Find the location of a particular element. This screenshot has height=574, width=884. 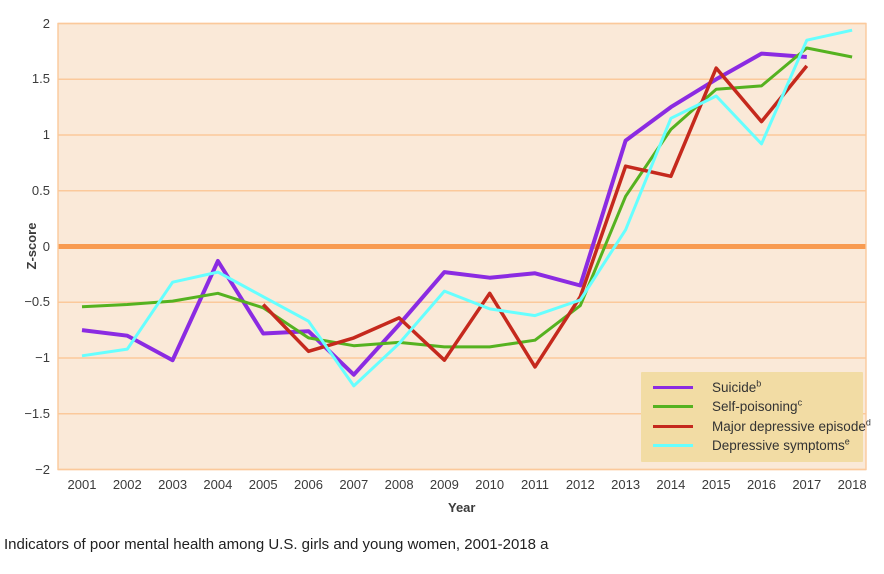

x-tick-label: 2010 is located at coordinates (490, 484).